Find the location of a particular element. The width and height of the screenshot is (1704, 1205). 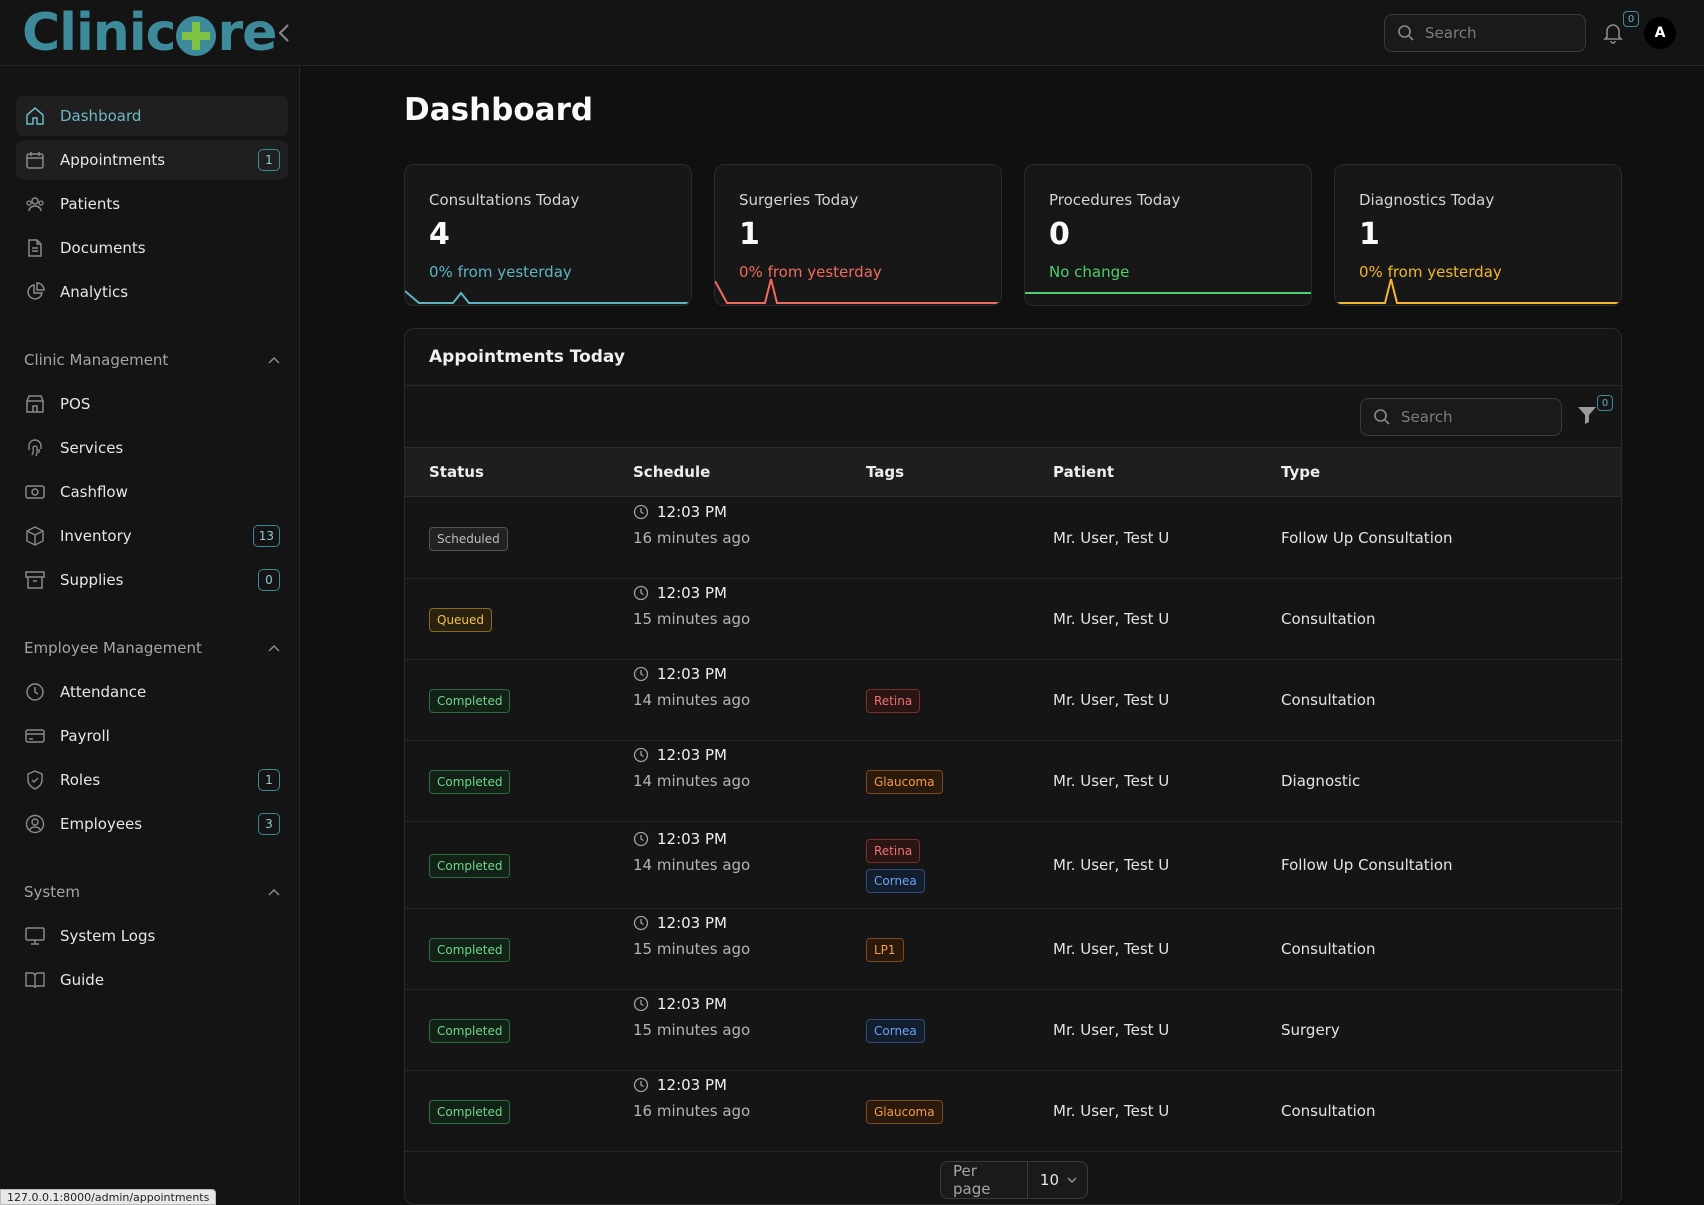

sidebar-item-dashboard: Dashboard is located at coordinates (152, 116).